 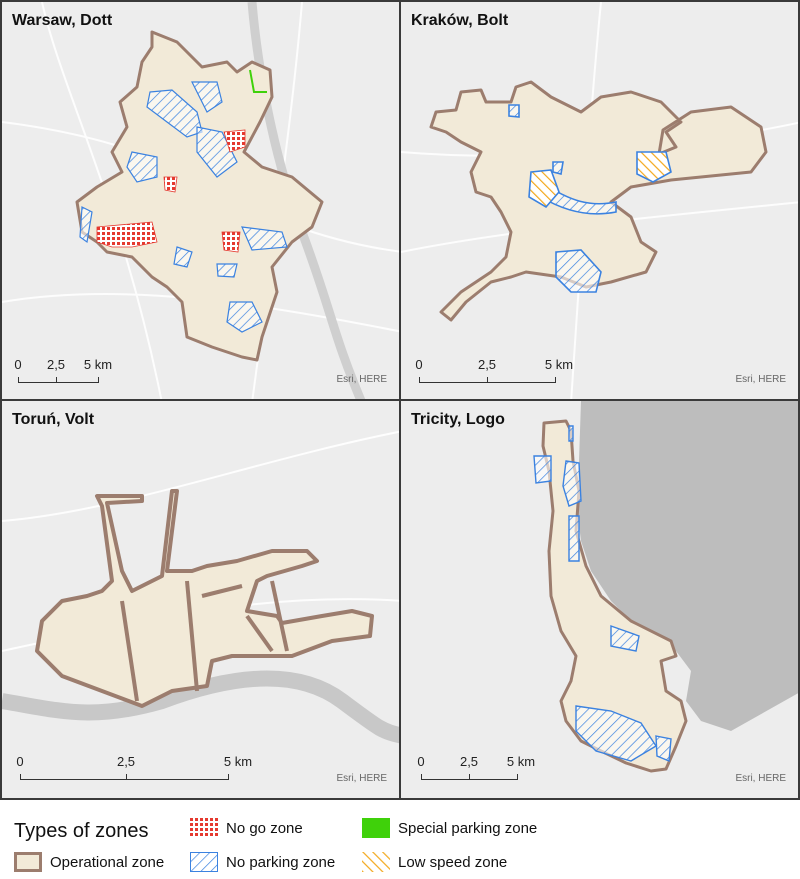 I want to click on warsaw-operational-zone, so click(x=199, y=196).